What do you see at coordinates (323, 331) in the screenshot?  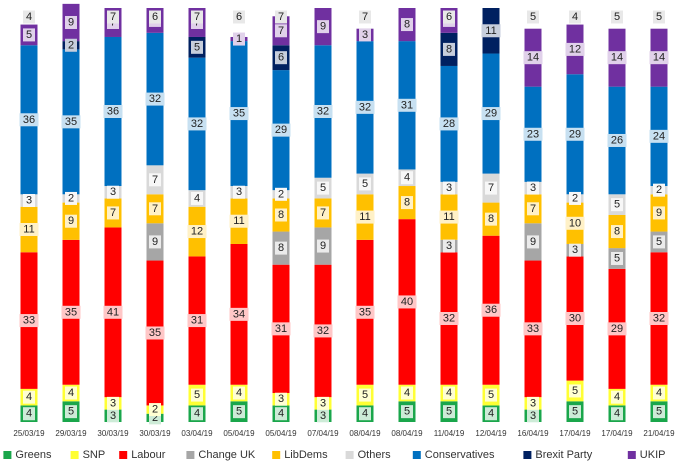 I see `data-label-labour-7-box` at bounding box center [323, 331].